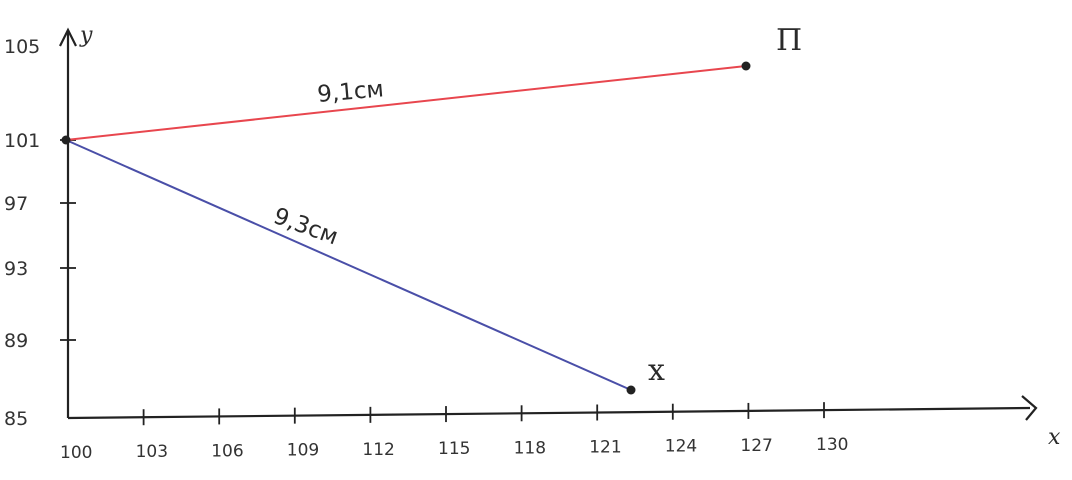 The height and width of the screenshot is (480, 1072). What do you see at coordinates (549, 413) in the screenshot?
I see `x-axis` at bounding box center [549, 413].